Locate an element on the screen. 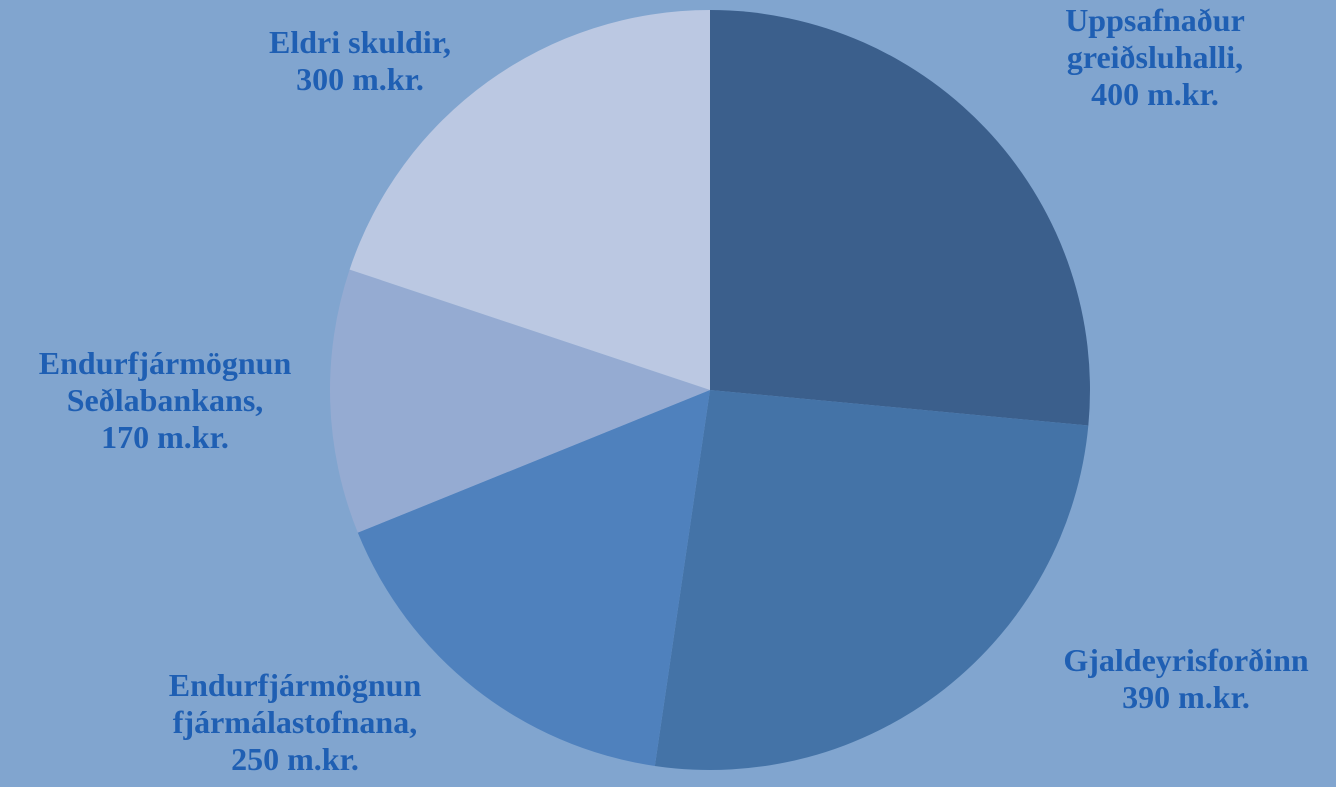 Image resolution: width=1336 pixels, height=787 pixels. pie-slice-endurfjarmognun-sedlabankans is located at coordinates (519, 401).